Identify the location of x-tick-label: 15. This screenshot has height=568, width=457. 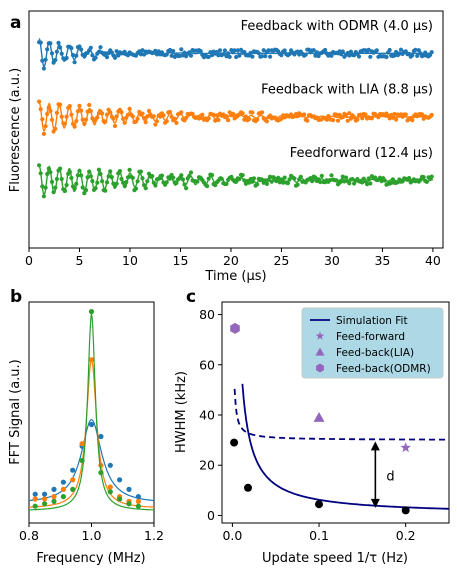
(181, 260).